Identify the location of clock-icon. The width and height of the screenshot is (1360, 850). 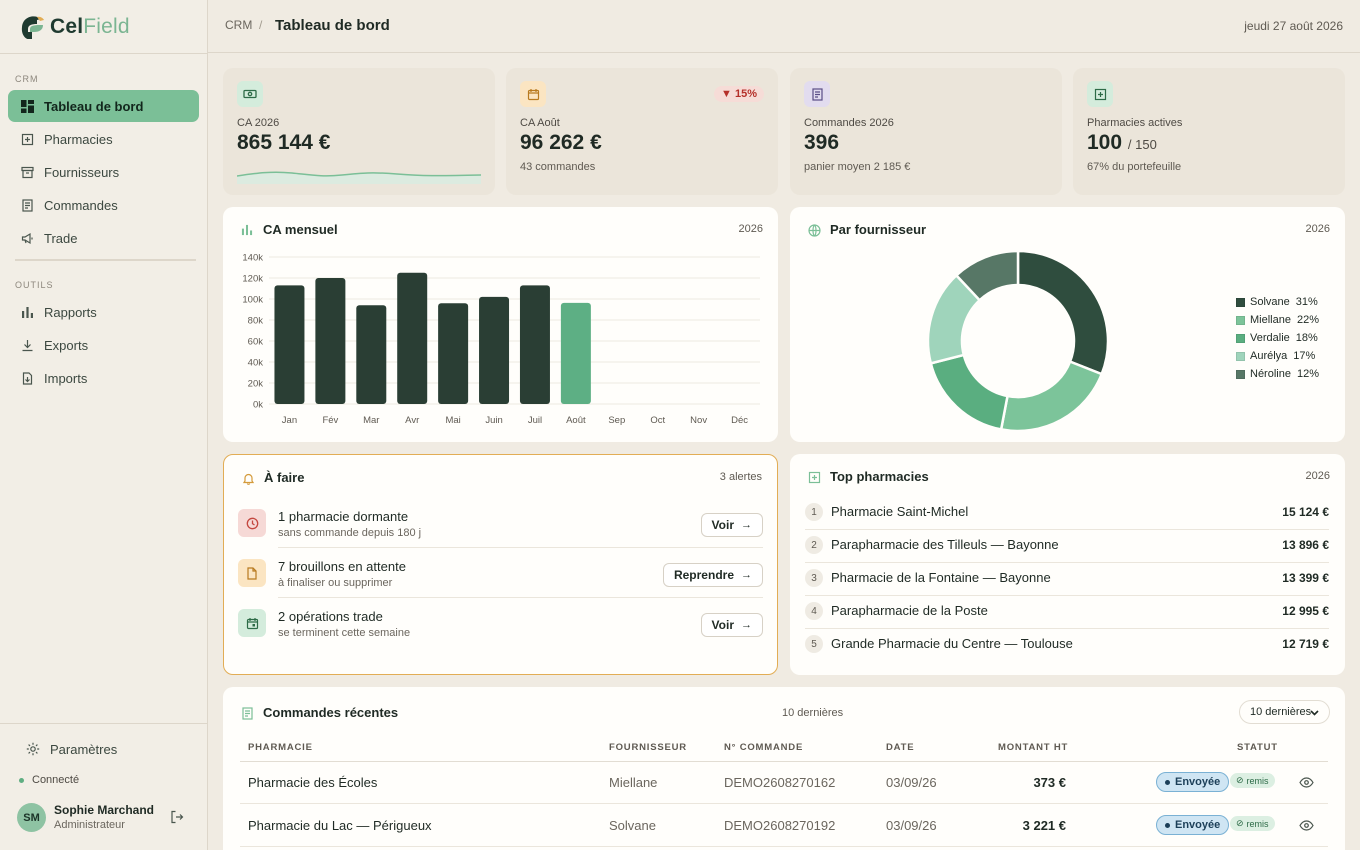
(252, 523).